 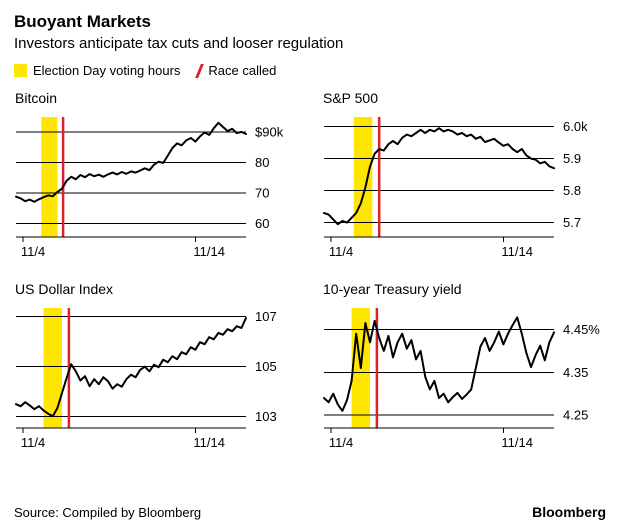 I want to click on svg-text: $90k, so click(x=269, y=132).